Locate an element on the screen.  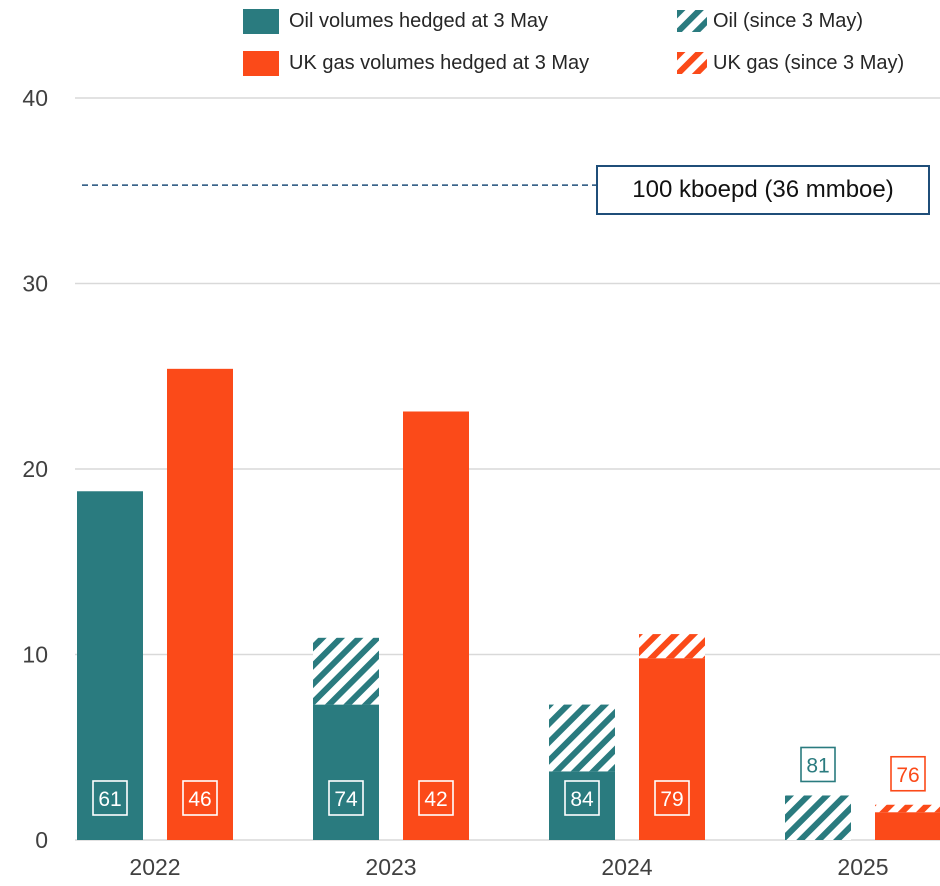
bar-annotations: 61 46 74 42 84 79 81 76 is located at coordinates (509, 781).